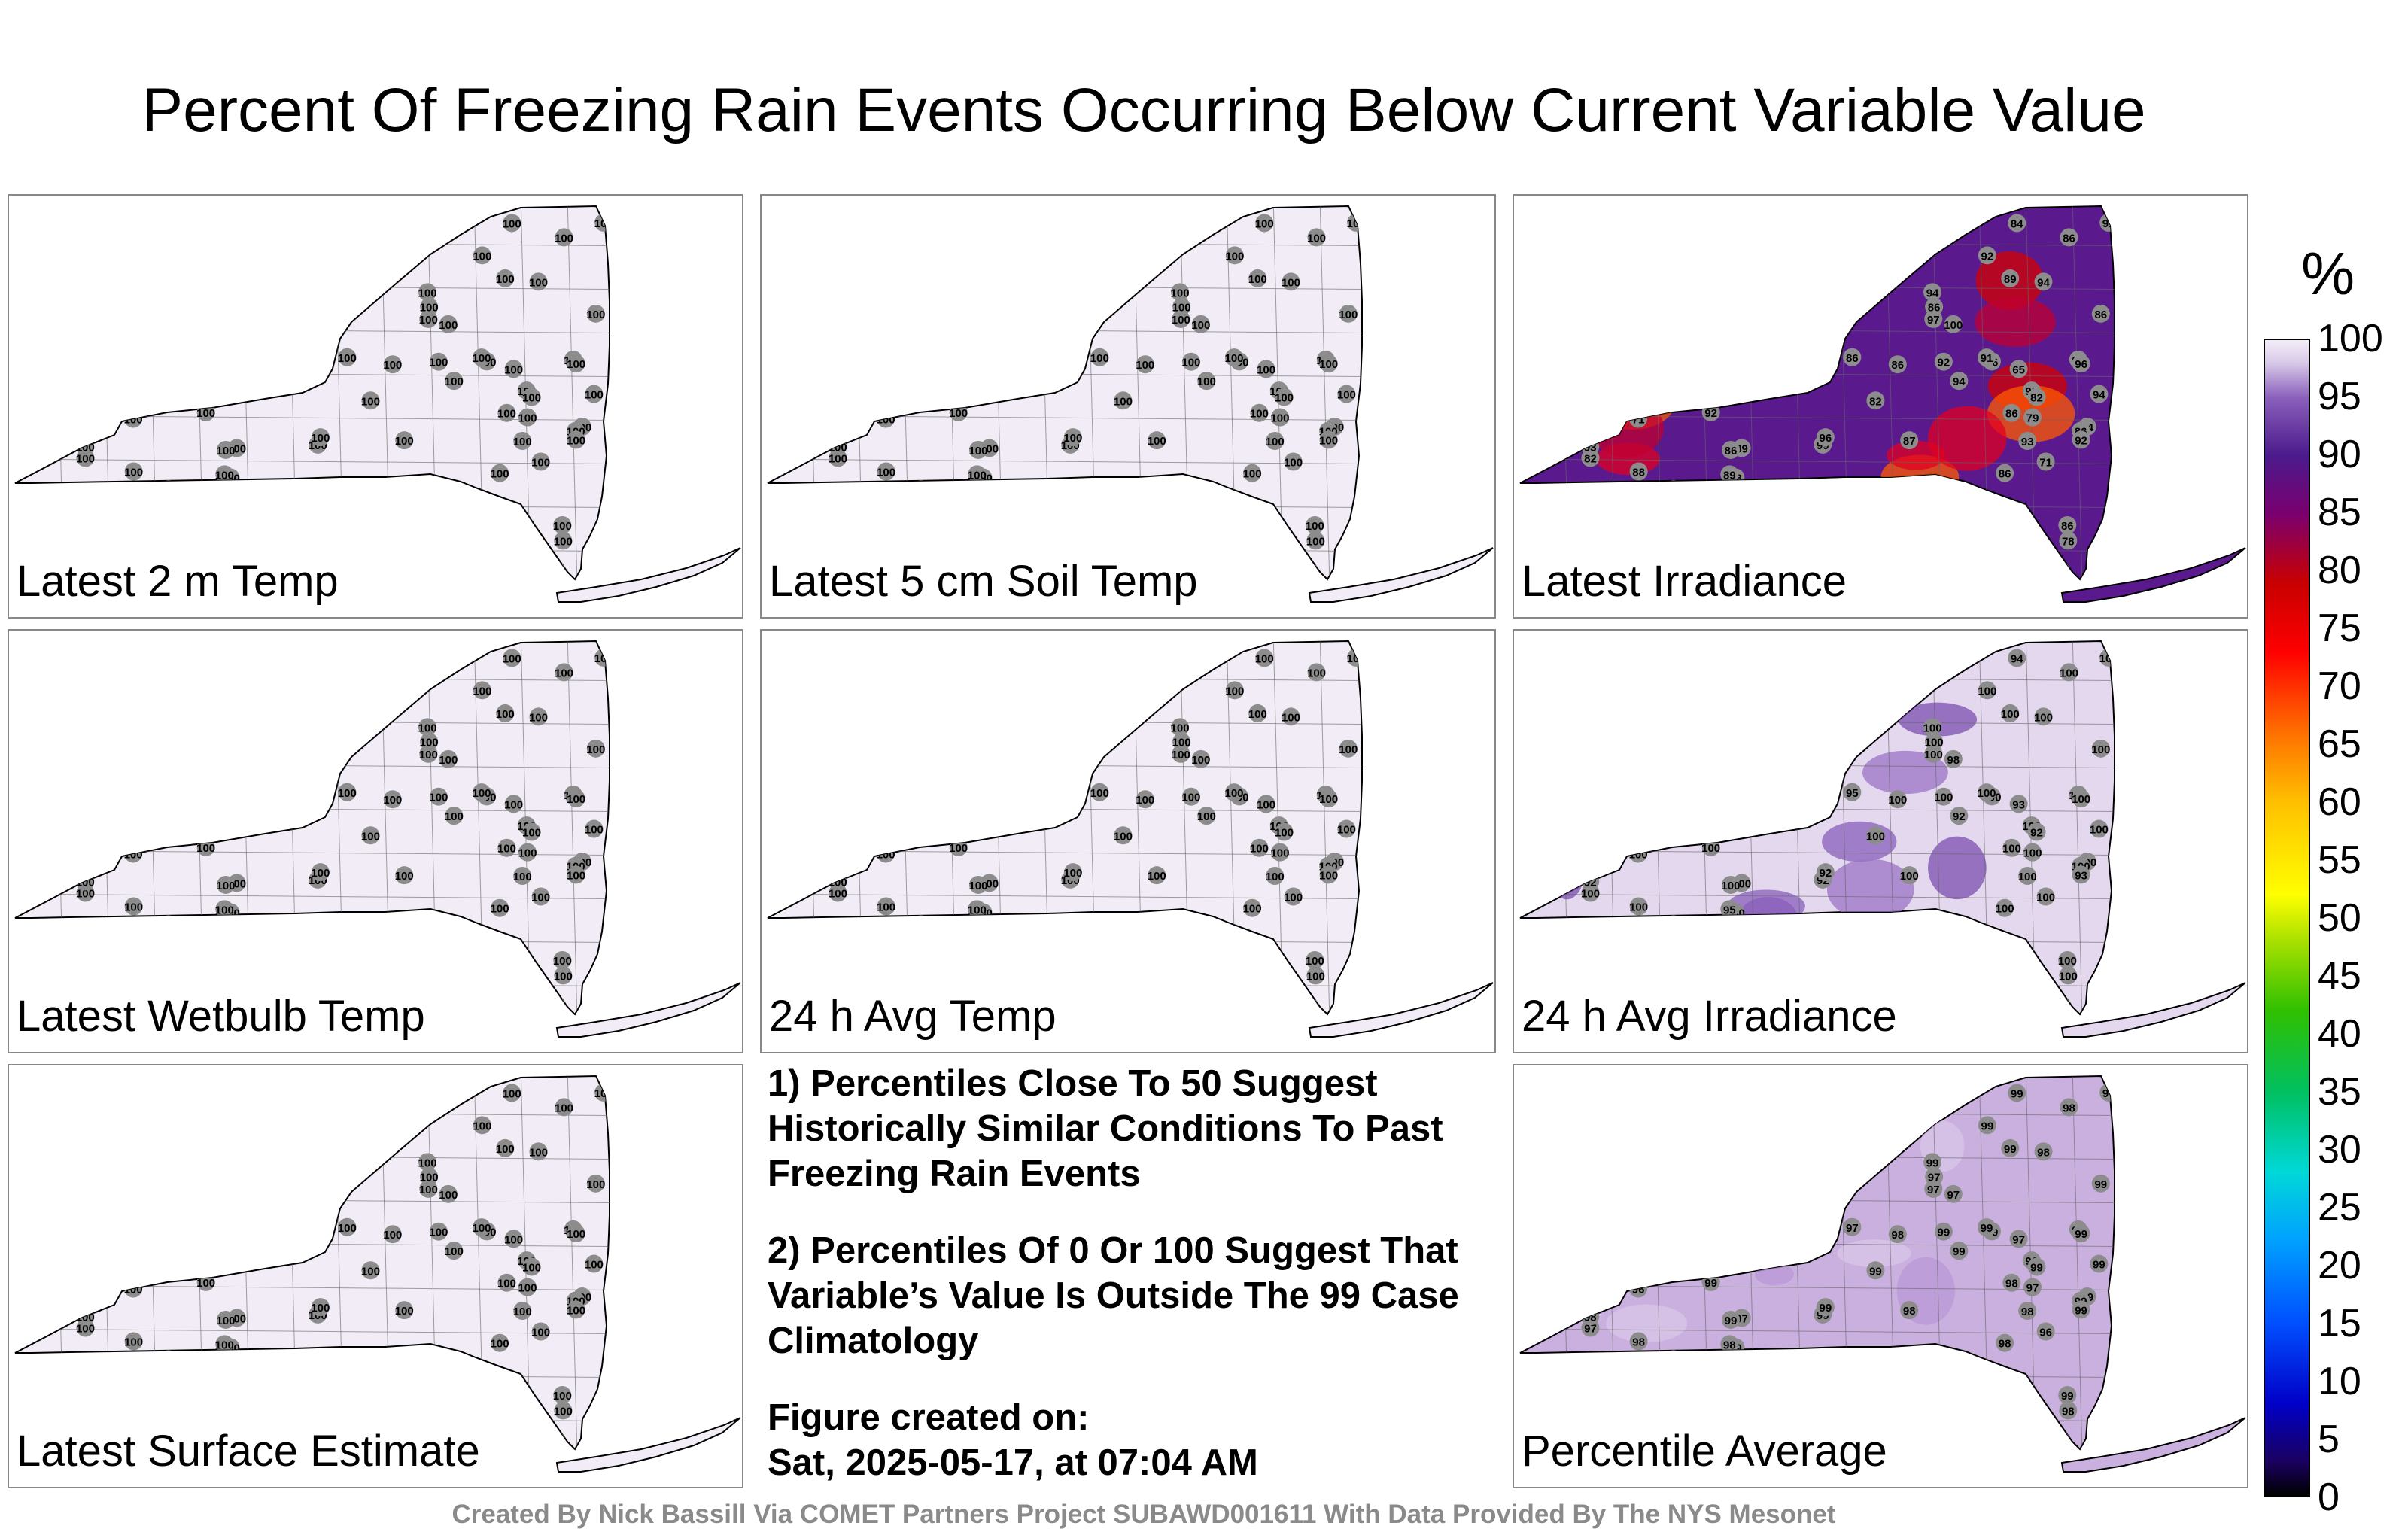 The image size is (2408, 1535). I want to click on station-marker: 93, so click(2081, 874).